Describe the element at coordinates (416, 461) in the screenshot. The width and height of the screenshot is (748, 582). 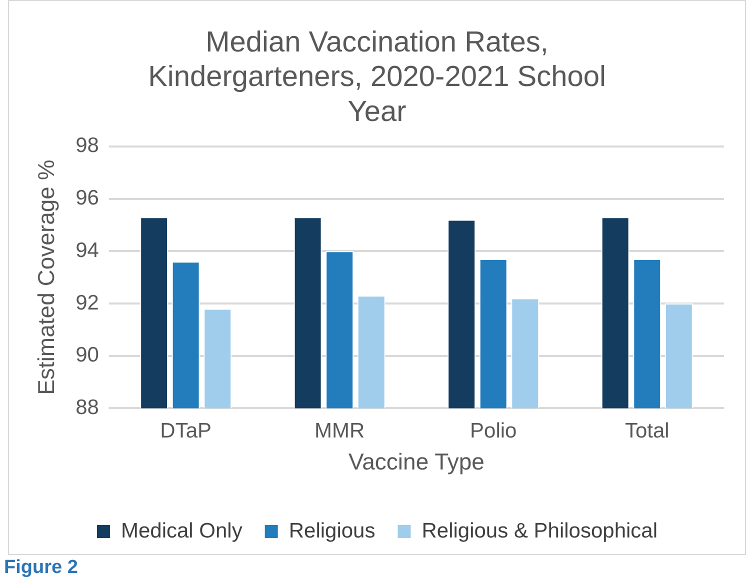
I see `x-axis-title: Vaccine Type` at that location.